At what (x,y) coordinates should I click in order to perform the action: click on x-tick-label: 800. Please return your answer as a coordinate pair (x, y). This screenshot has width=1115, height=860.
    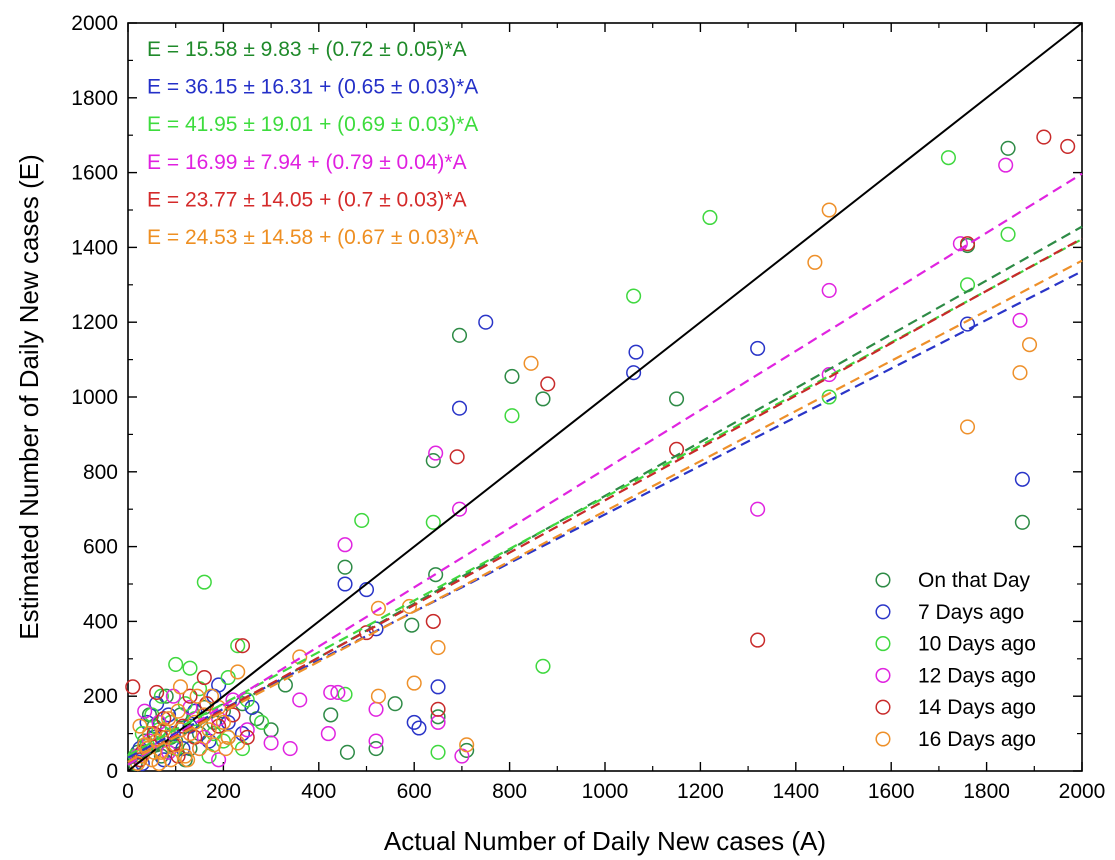
    Looking at the image, I should click on (509, 791).